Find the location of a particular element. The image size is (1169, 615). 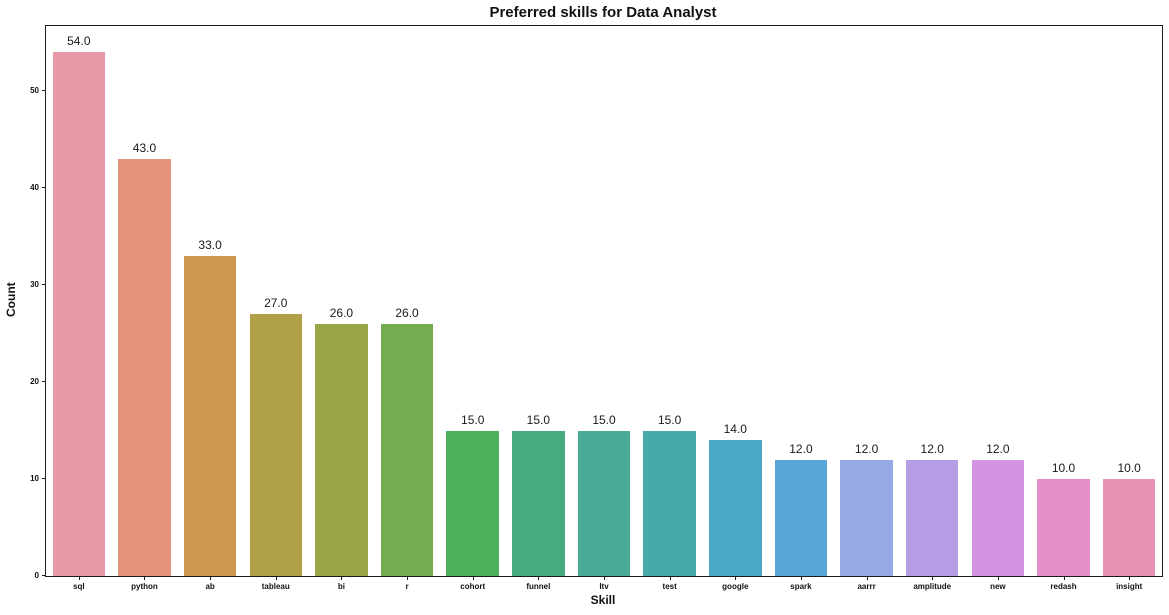

x-tick-mark-funnel is located at coordinates (539, 578).